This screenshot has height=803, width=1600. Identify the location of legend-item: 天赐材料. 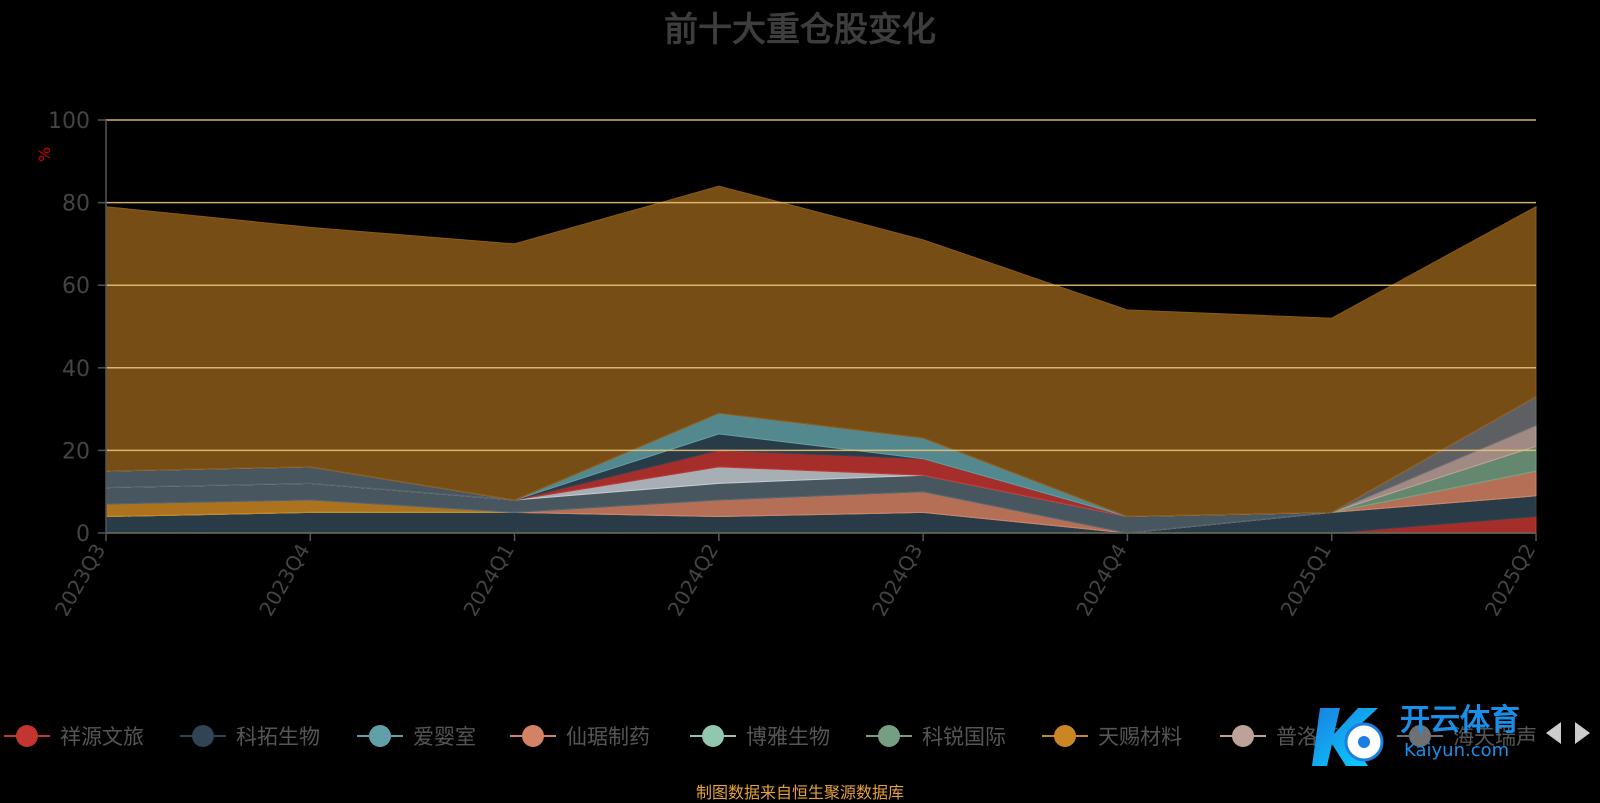
(1111, 736).